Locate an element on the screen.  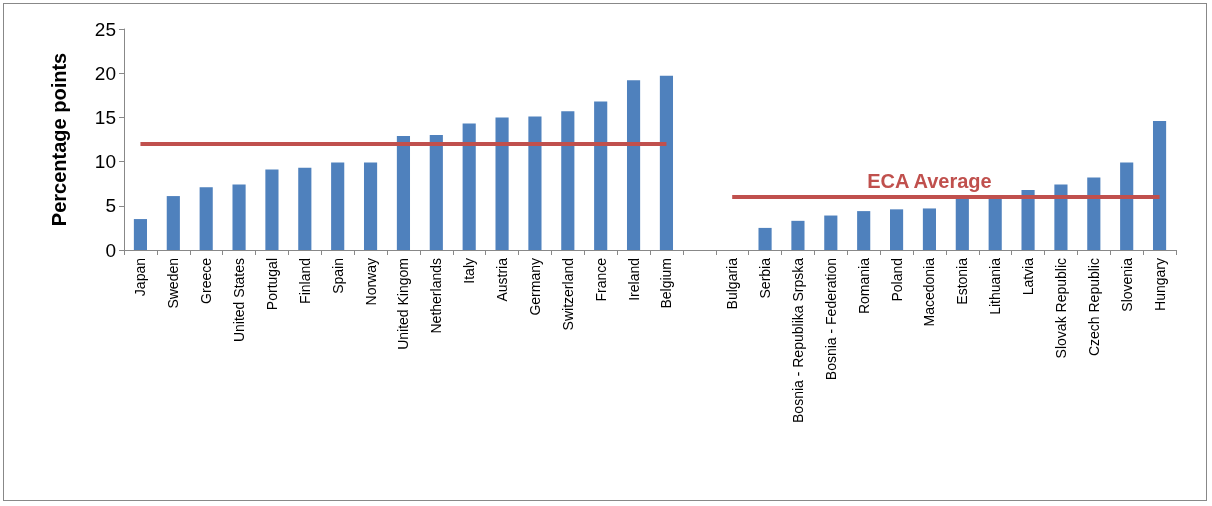
y-tick-label: 15 is located at coordinates (105, 117).